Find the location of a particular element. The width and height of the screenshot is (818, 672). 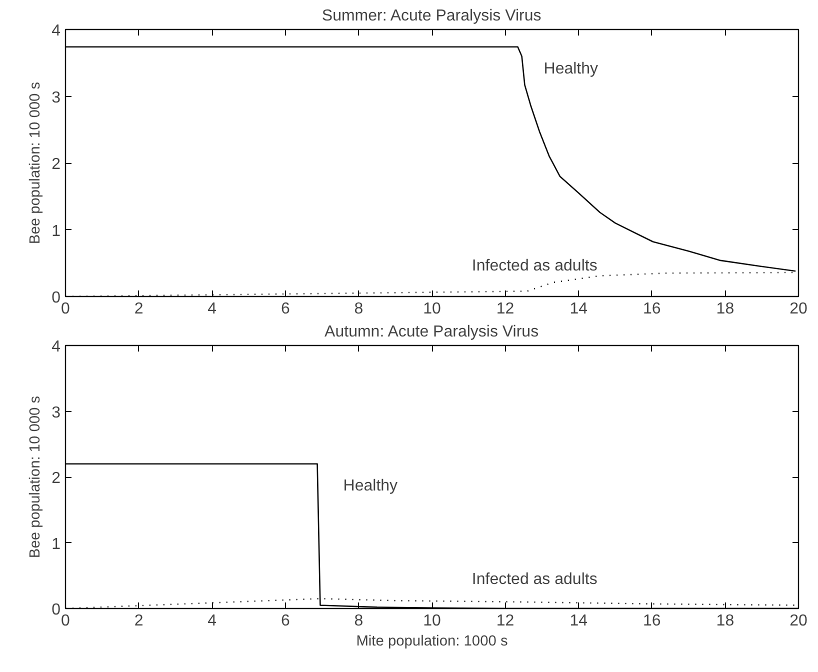

x-axis-title: Mite population: 1000 s is located at coordinates (432, 642).